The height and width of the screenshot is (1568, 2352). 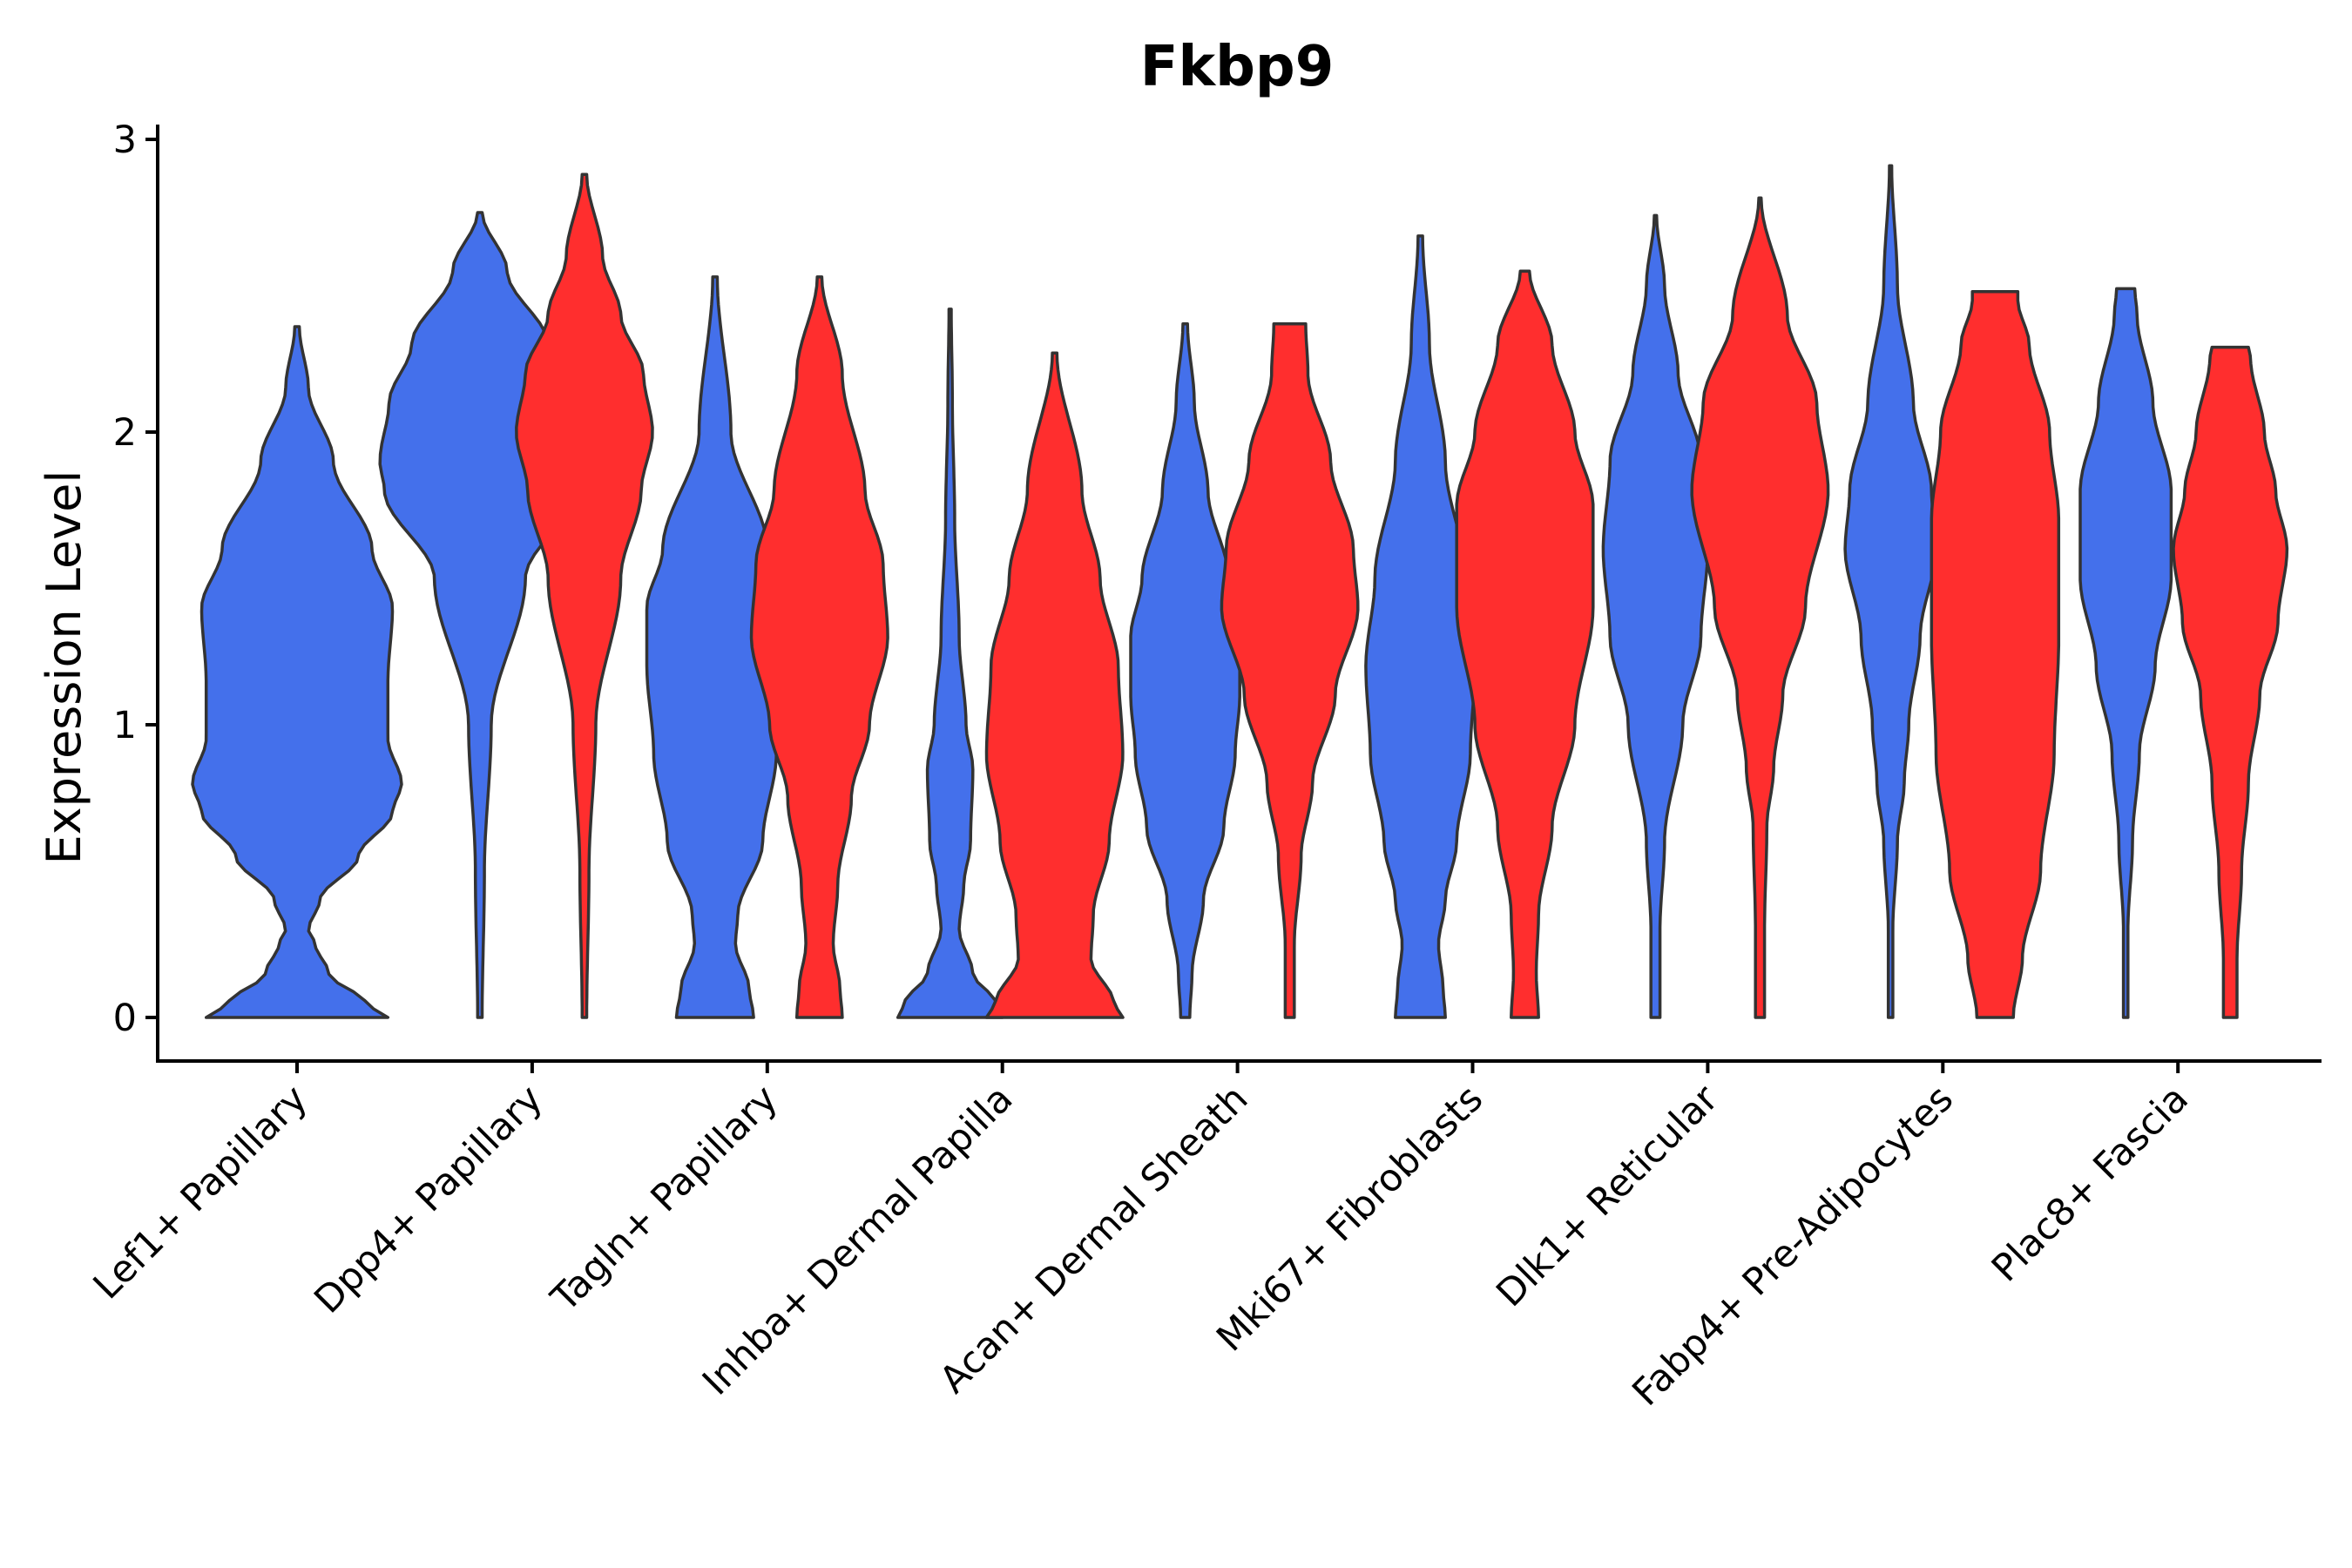 What do you see at coordinates (125, 433) in the screenshot?
I see `y-tick-label: 2` at bounding box center [125, 433].